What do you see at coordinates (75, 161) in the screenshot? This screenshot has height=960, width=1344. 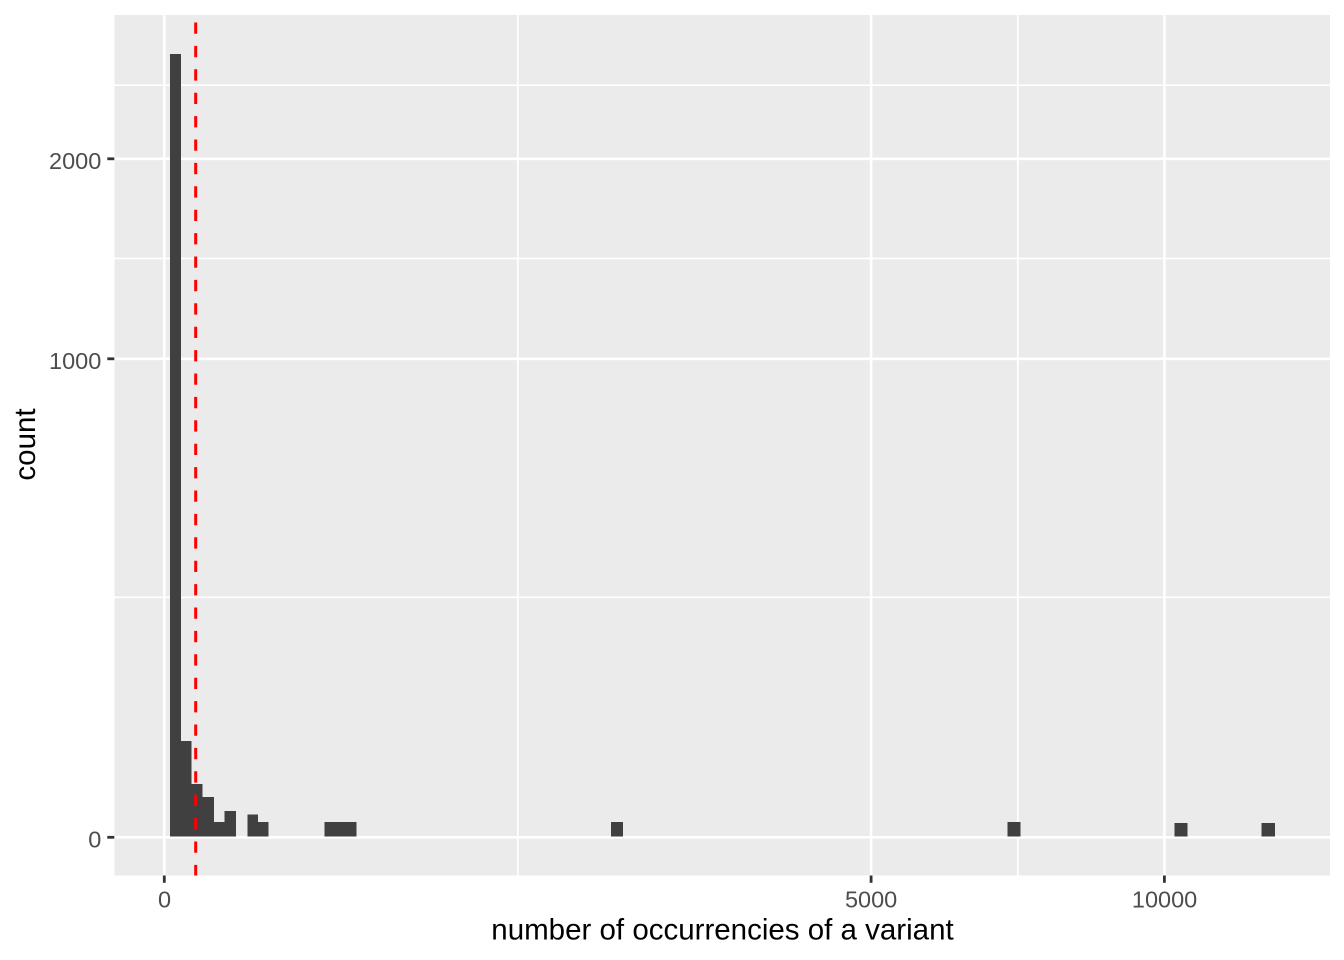 I see `svg-text: 2000` at bounding box center [75, 161].